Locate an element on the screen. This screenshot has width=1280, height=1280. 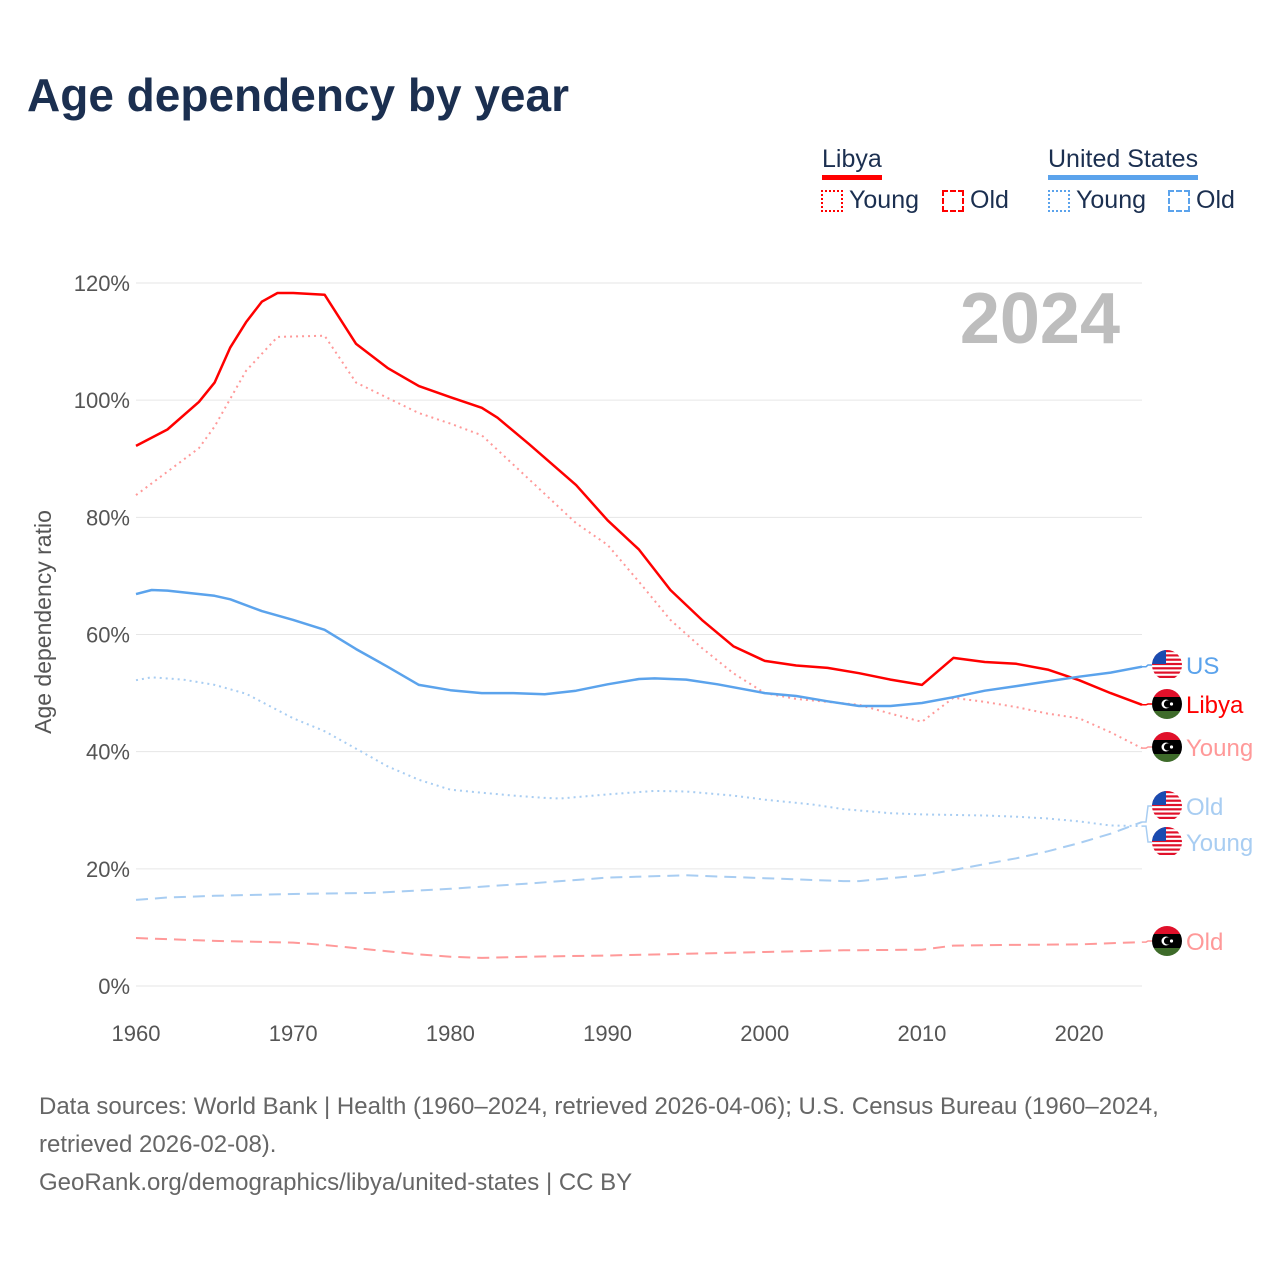
legend-libya-young: Young is located at coordinates (870, 200).